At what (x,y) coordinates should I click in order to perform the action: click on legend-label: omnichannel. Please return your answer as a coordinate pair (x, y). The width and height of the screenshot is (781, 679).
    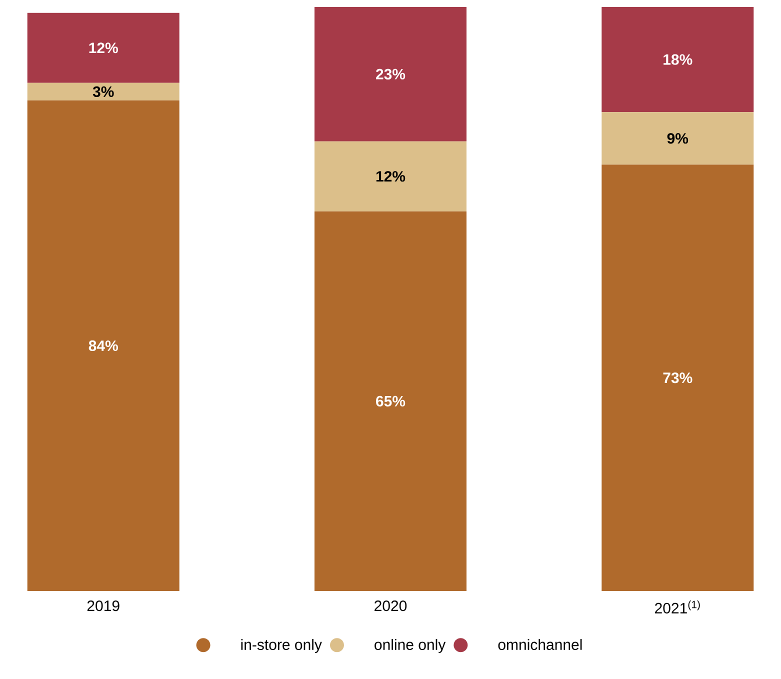
    Looking at the image, I should click on (540, 644).